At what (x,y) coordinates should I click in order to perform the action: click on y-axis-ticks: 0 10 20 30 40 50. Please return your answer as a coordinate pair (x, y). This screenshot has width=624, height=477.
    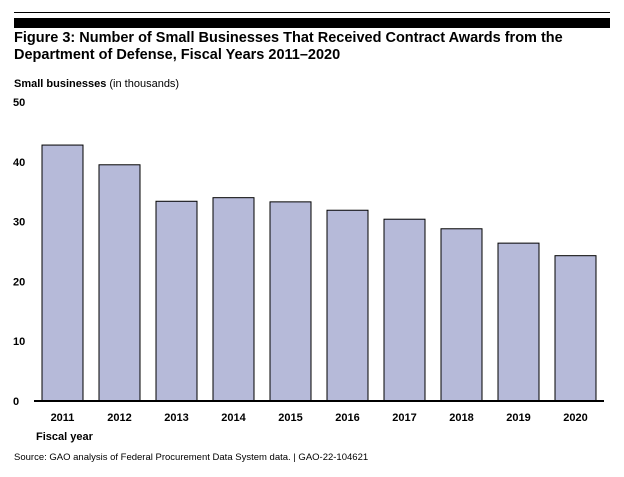
    Looking at the image, I should click on (19, 252).